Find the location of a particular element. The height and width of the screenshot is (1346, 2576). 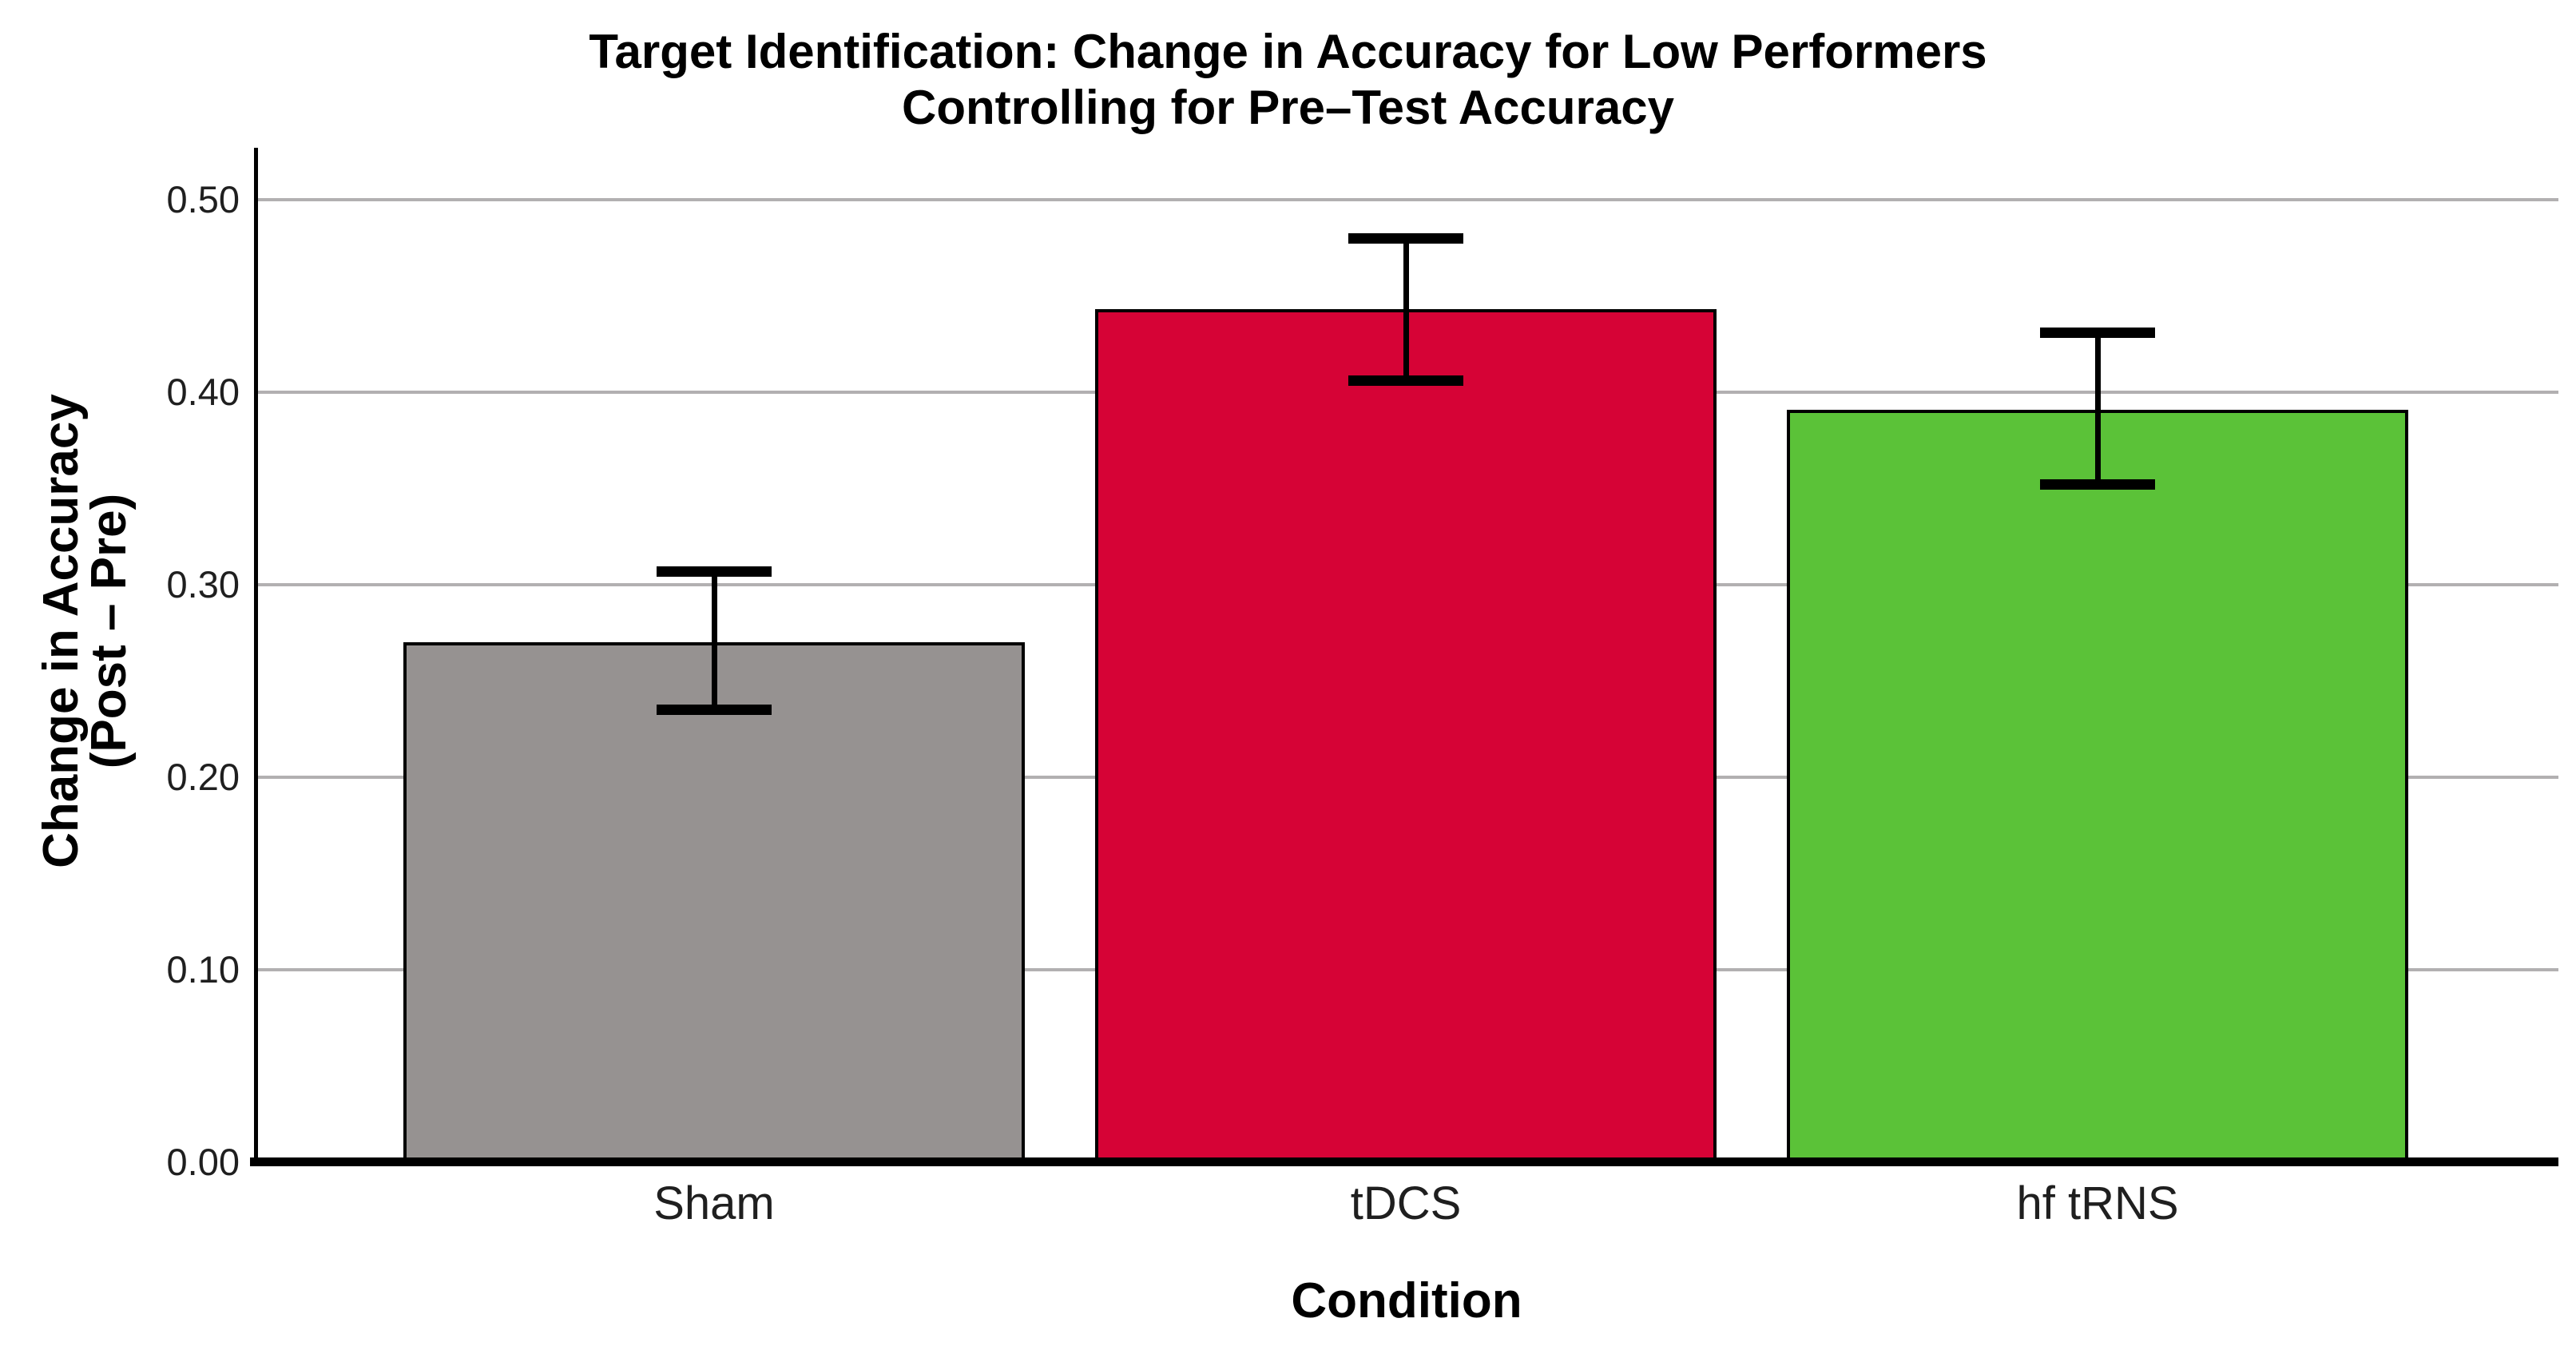

error-bar-stem-tDCS is located at coordinates (1406, 309).